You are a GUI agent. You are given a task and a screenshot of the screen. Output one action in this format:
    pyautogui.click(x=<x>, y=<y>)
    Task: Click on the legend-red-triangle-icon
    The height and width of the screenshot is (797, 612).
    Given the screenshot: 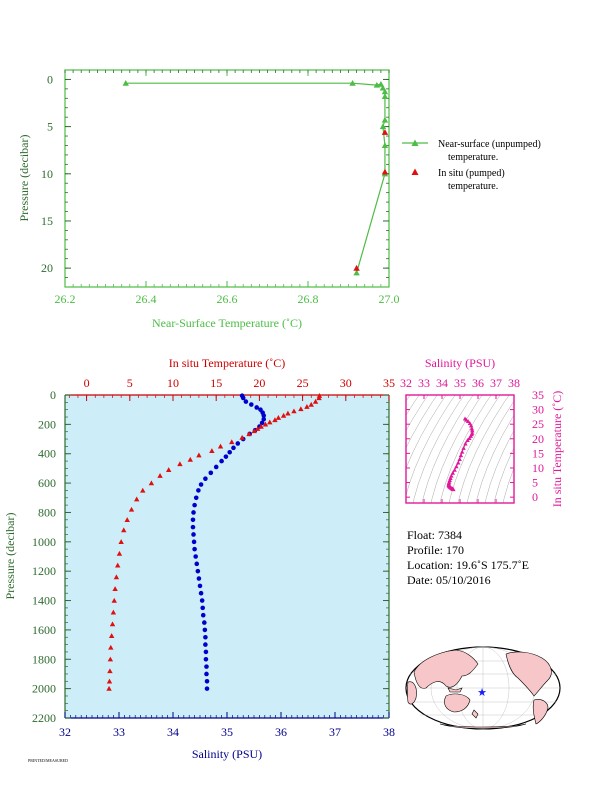 What is the action you would take?
    pyautogui.click(x=415, y=171)
    